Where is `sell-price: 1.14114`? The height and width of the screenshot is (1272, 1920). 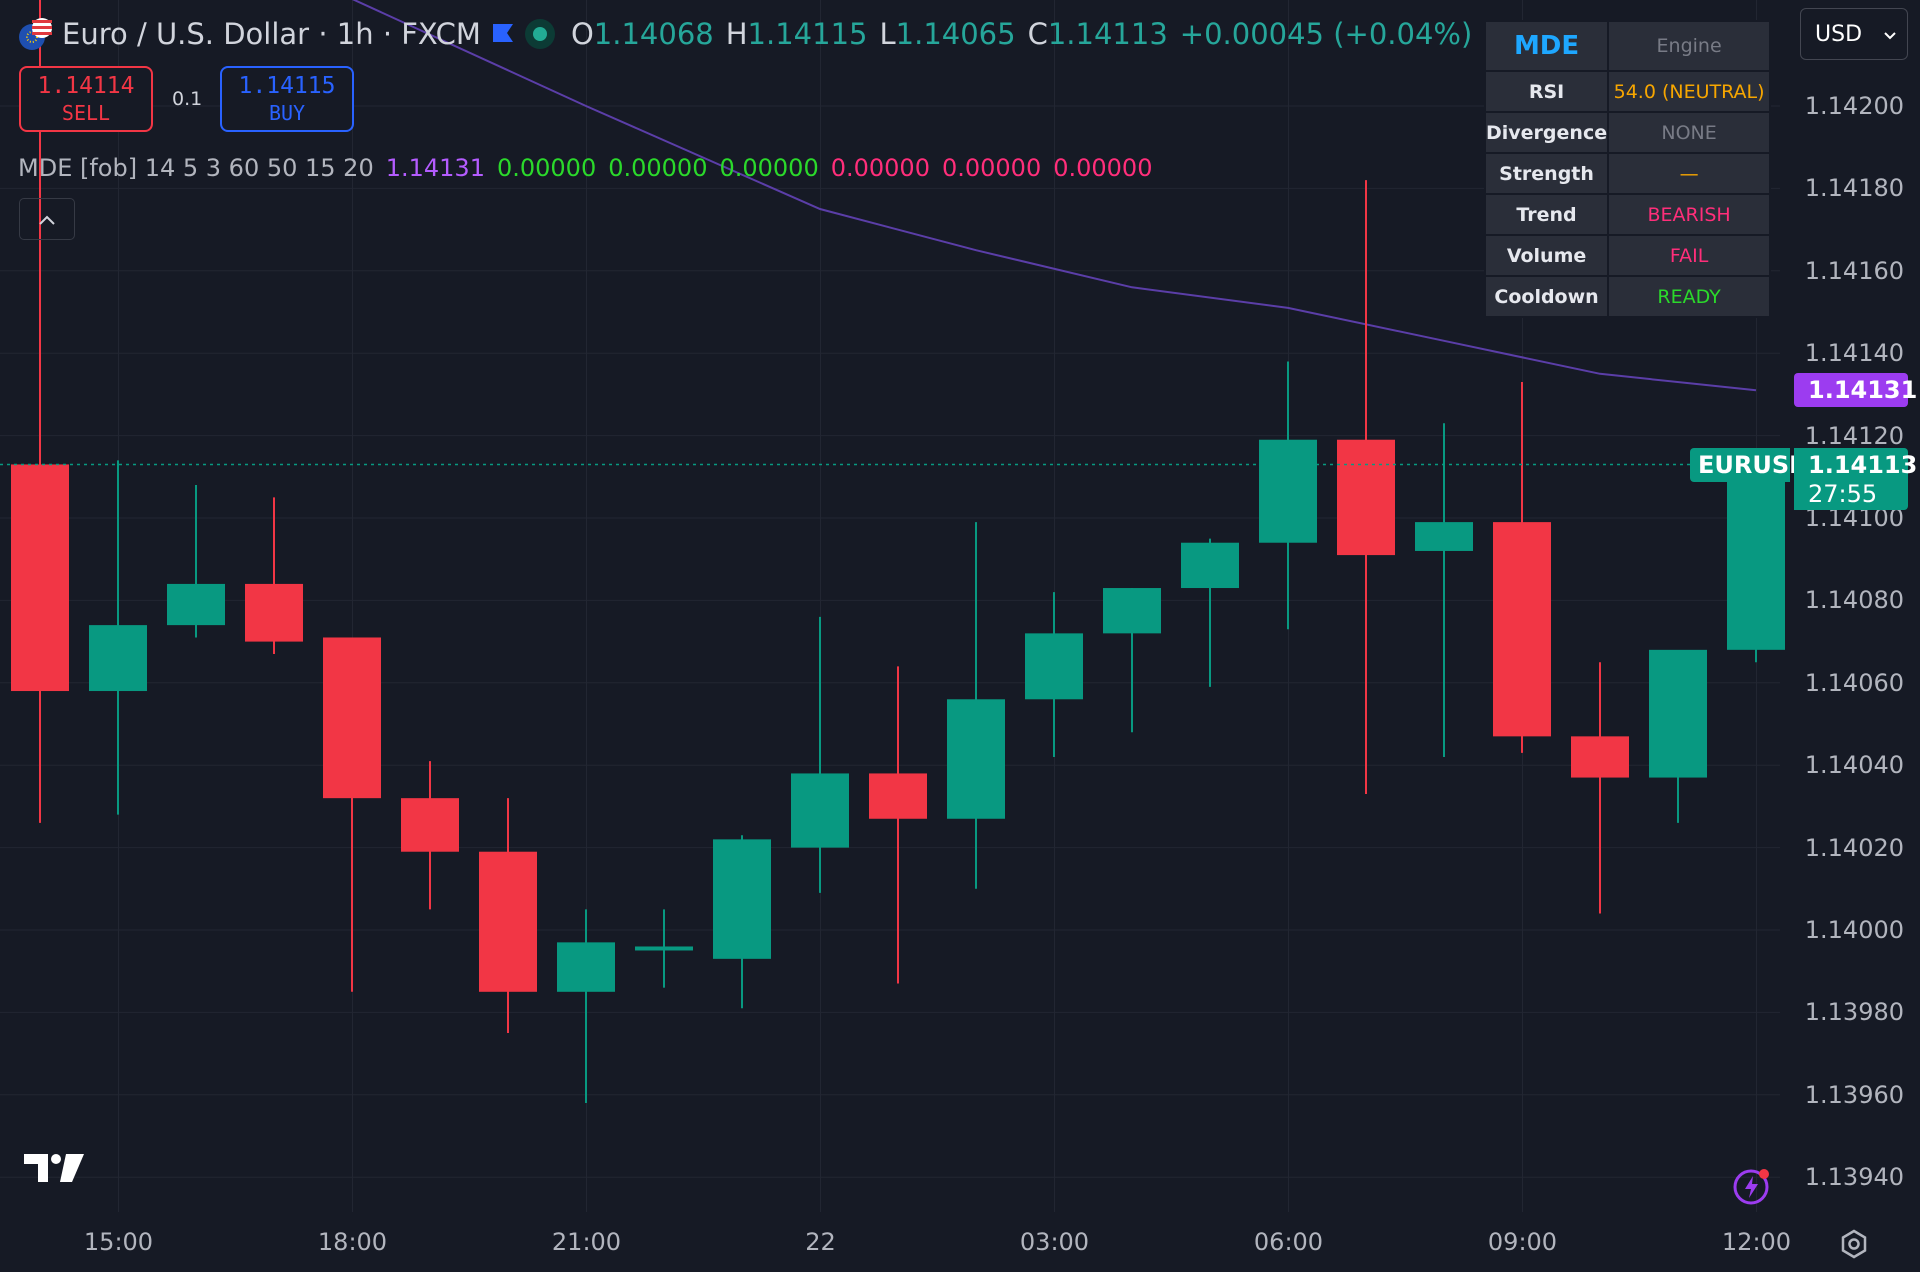
sell-price: 1.14114 is located at coordinates (86, 86).